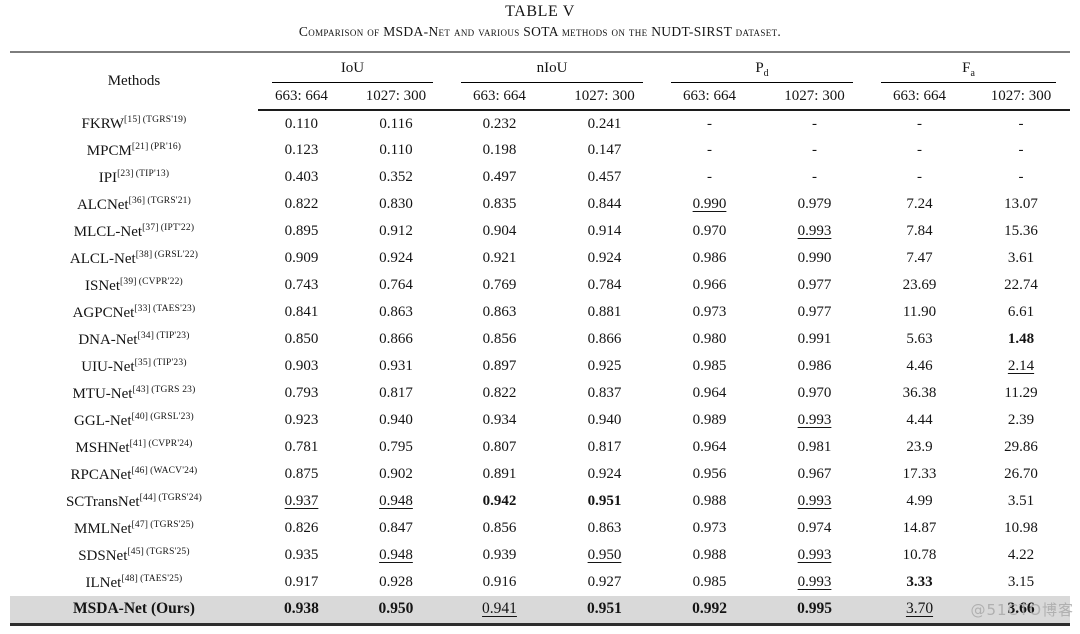  What do you see at coordinates (148, 497) in the screenshot?
I see `citation-superscript: [44]` at bounding box center [148, 497].